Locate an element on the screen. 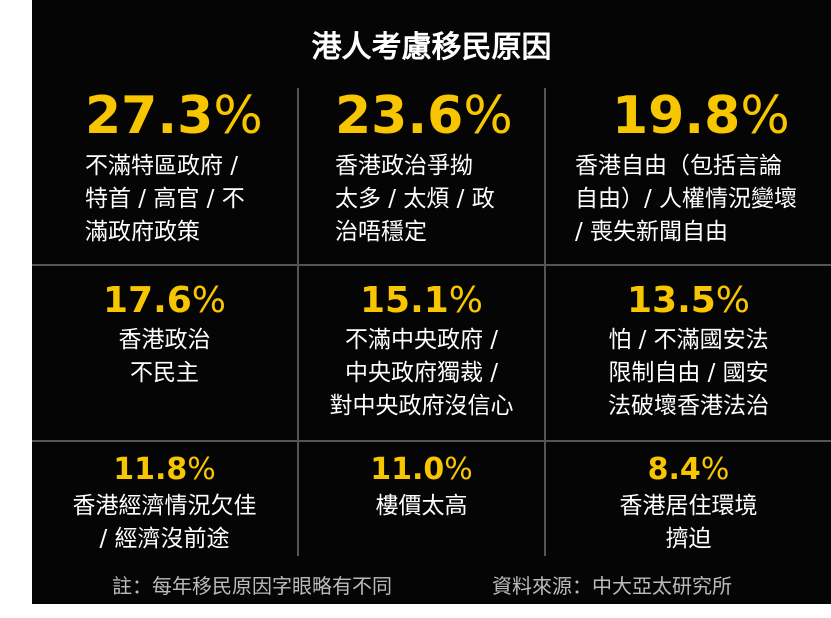  percentage: 8.4% is located at coordinates (688, 470).